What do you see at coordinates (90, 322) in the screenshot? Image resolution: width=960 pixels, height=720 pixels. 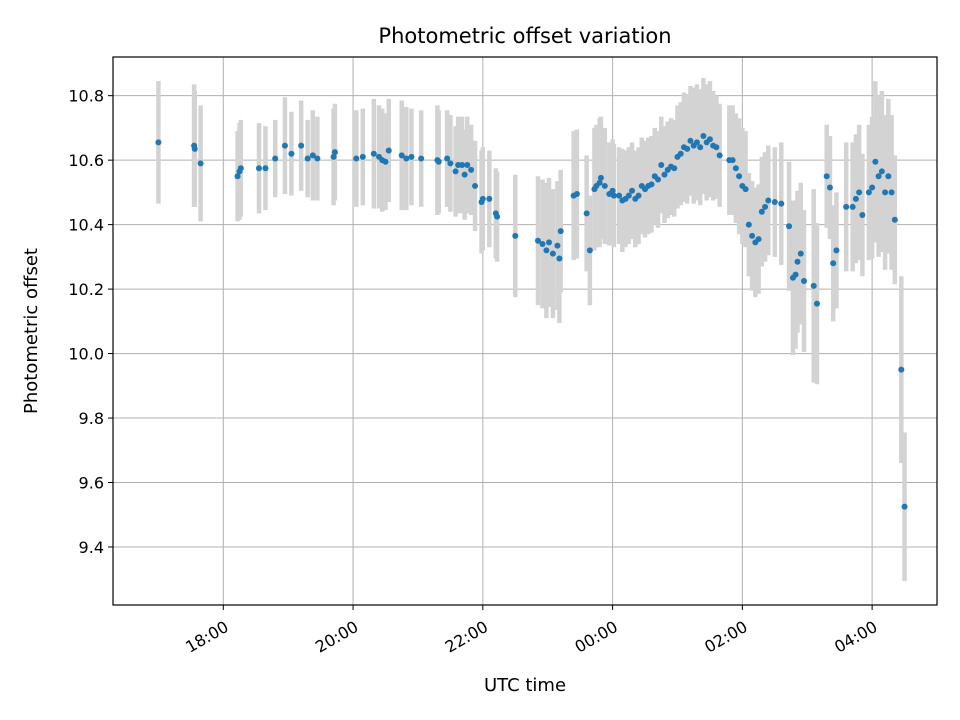 I see `y-axis: 9.4 9.6 9.8 10.0 10.2 10.4 10.6 10.8` at bounding box center [90, 322].